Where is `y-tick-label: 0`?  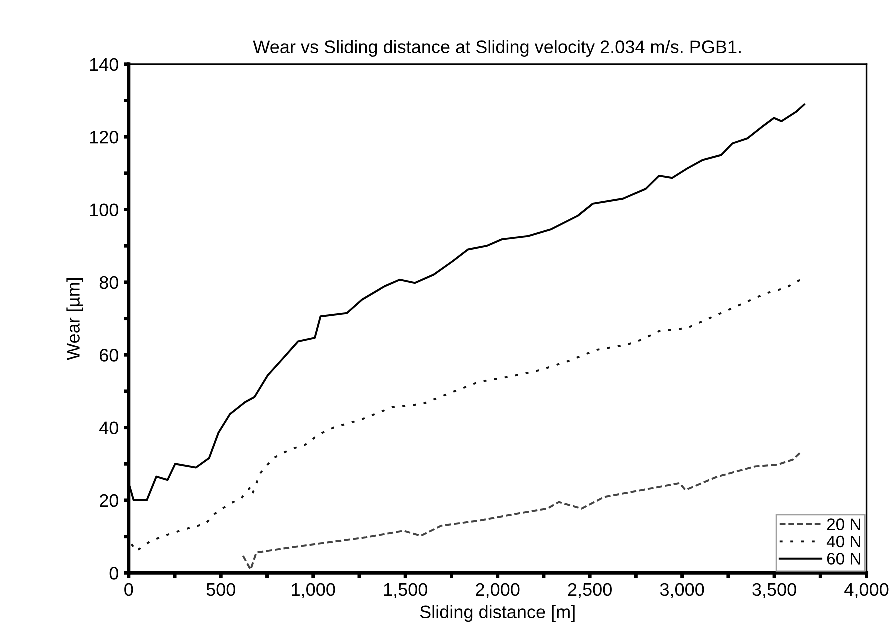
y-tick-label: 0 is located at coordinates (114, 573).